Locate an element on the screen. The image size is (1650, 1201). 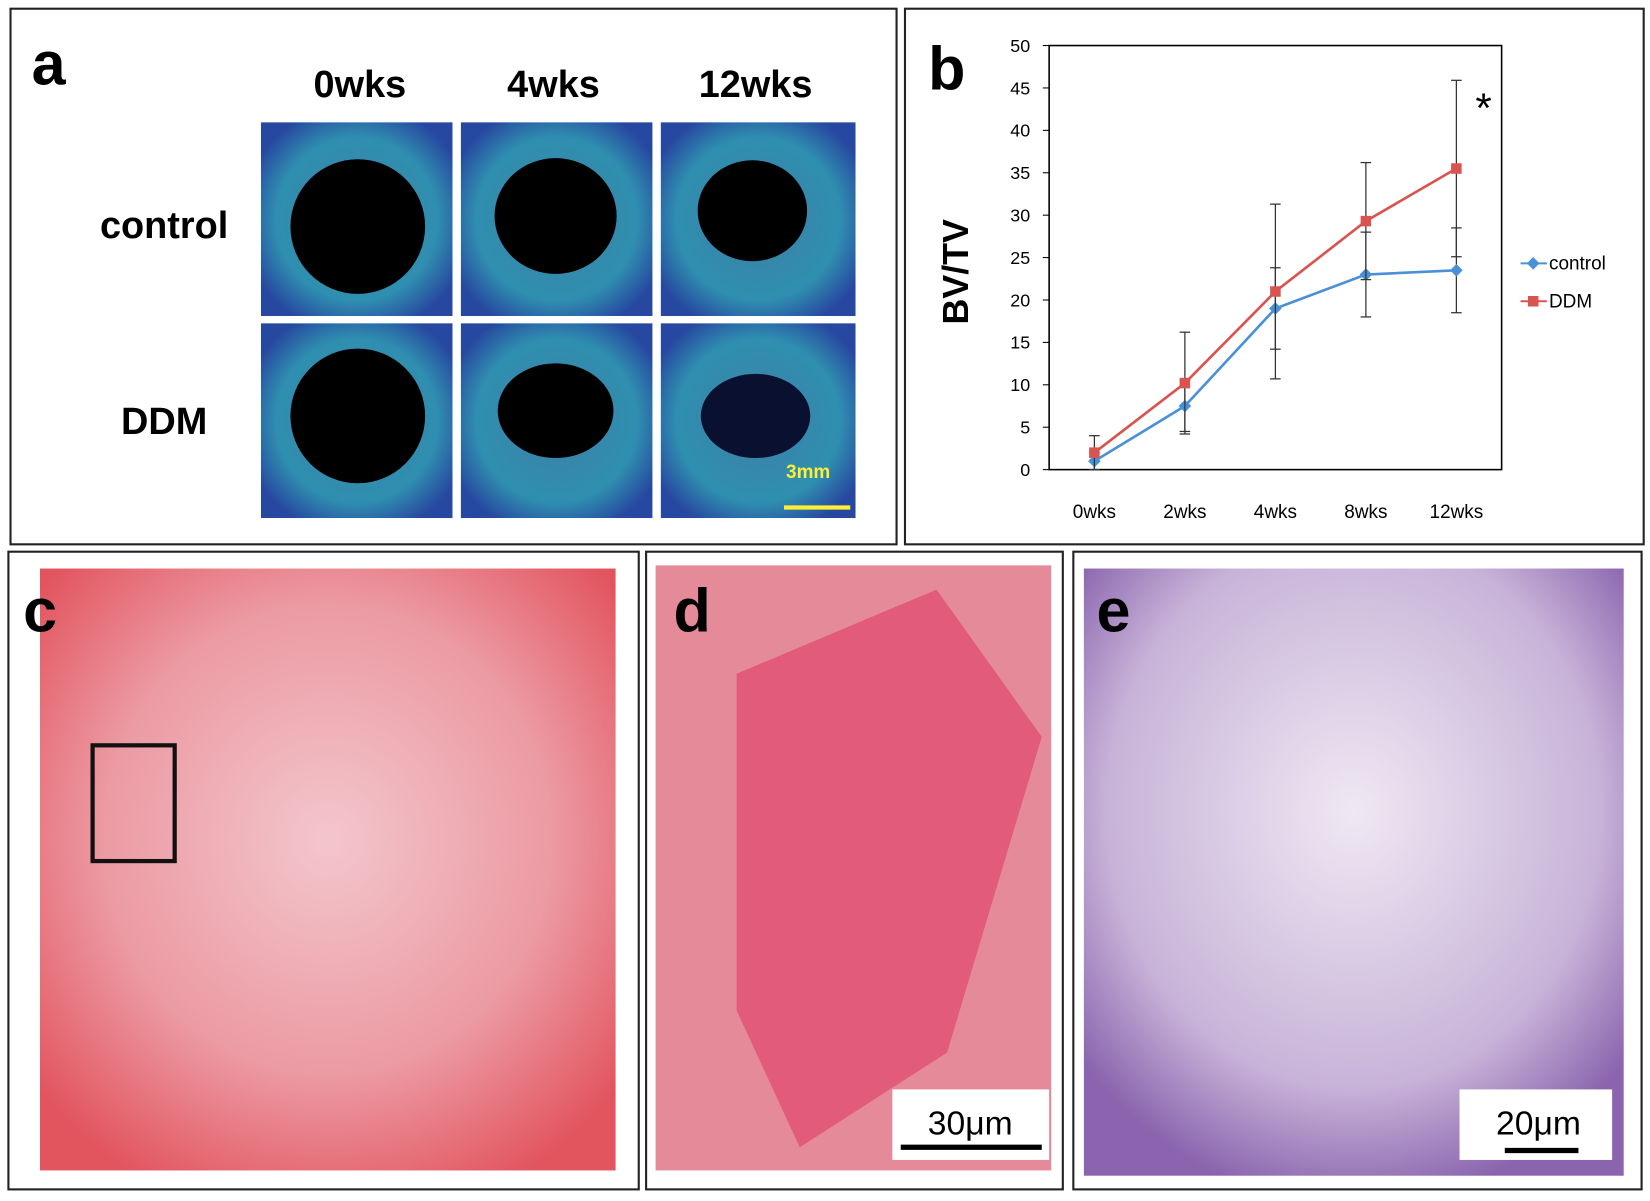
y-tick-label: 40 is located at coordinates (1020, 131).